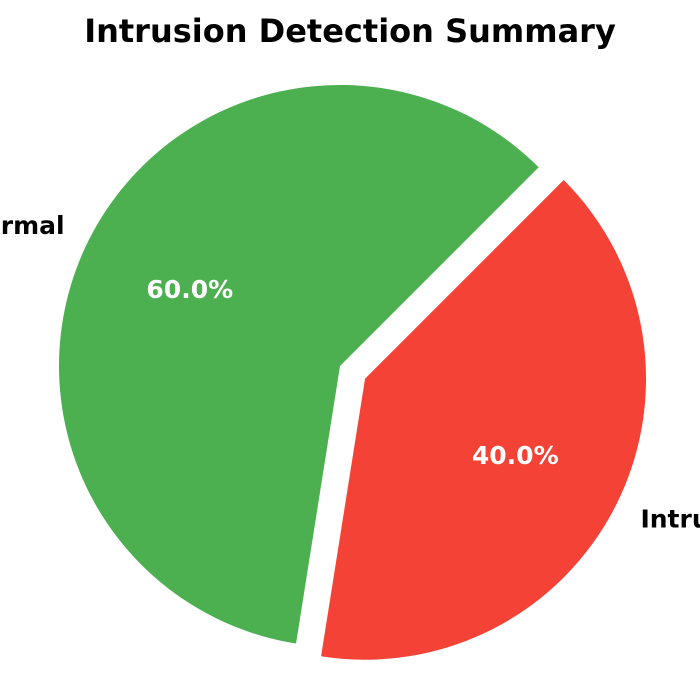  I want to click on pie-category-label-normal: Normal, so click(32, 225).